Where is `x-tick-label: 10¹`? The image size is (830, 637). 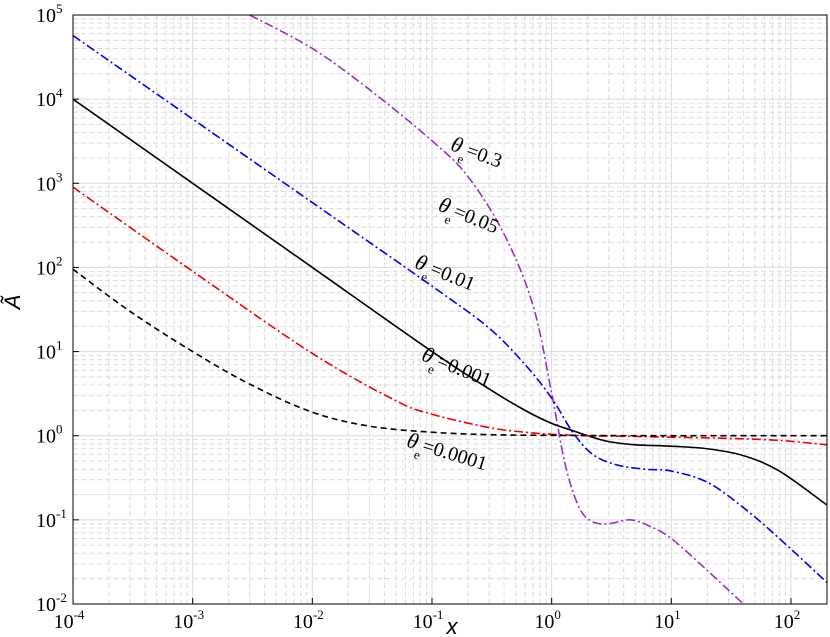
x-tick-label: 10¹ is located at coordinates (667, 620).